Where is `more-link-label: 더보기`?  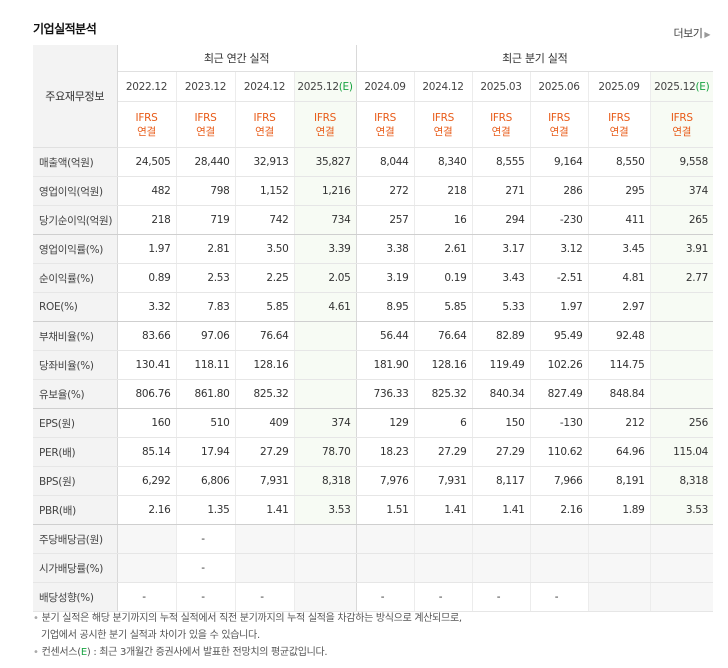
more-link-label: 더보기 is located at coordinates (688, 33).